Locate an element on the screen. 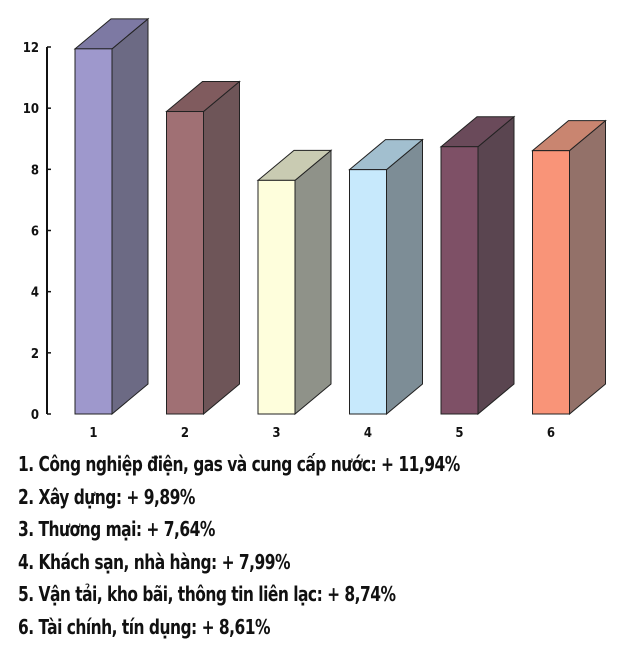 This screenshot has height=657, width=620. y-tick-label: 0 is located at coordinates (35, 415).